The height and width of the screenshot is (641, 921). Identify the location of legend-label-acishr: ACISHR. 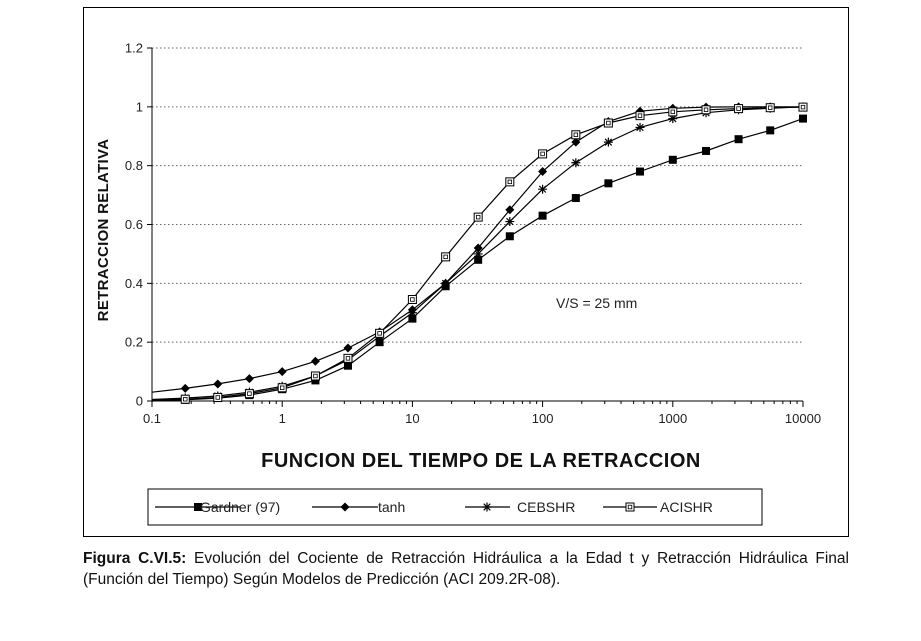
(686, 507).